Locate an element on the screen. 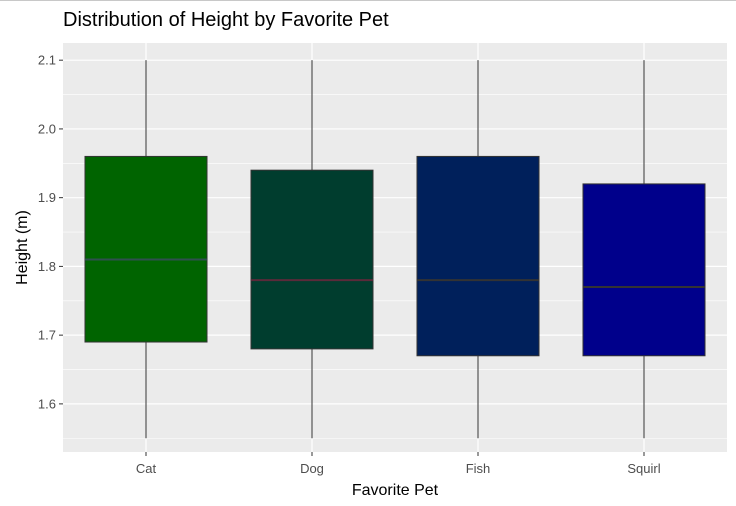 The width and height of the screenshot is (736, 506). x-axis-ticks: Cat Dog Fish Squirl is located at coordinates (398, 464).